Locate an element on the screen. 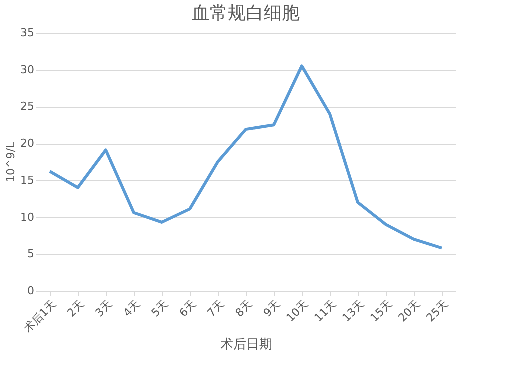 The image size is (505, 379). x-tick-label: 2天 is located at coordinates (76, 309).